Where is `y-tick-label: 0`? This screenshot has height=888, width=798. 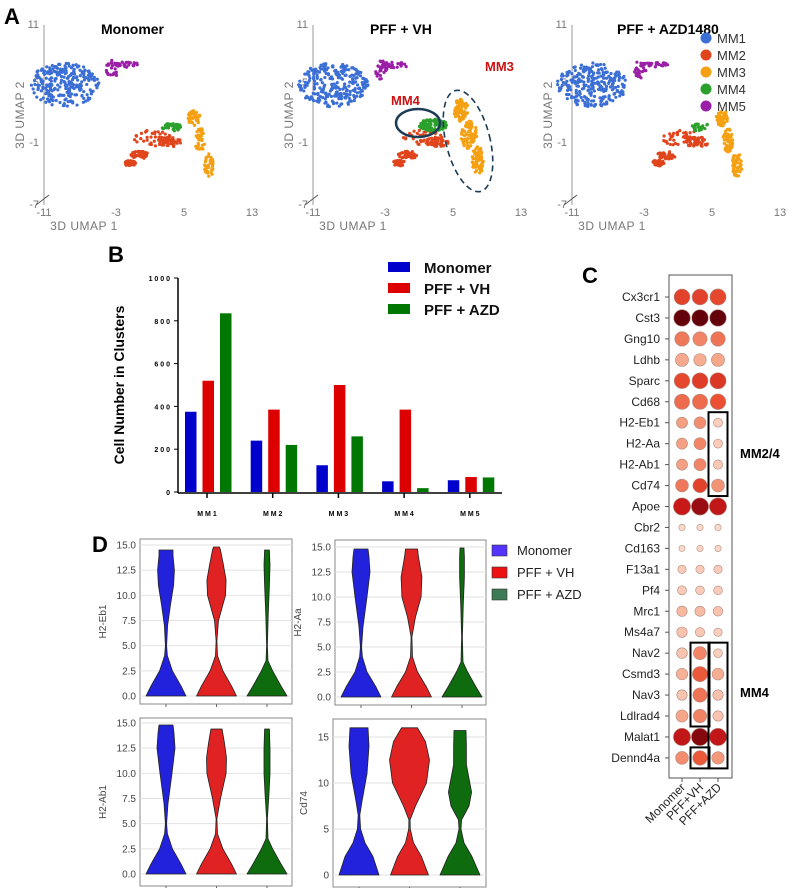
y-tick-label: 0 is located at coordinates (168, 493).